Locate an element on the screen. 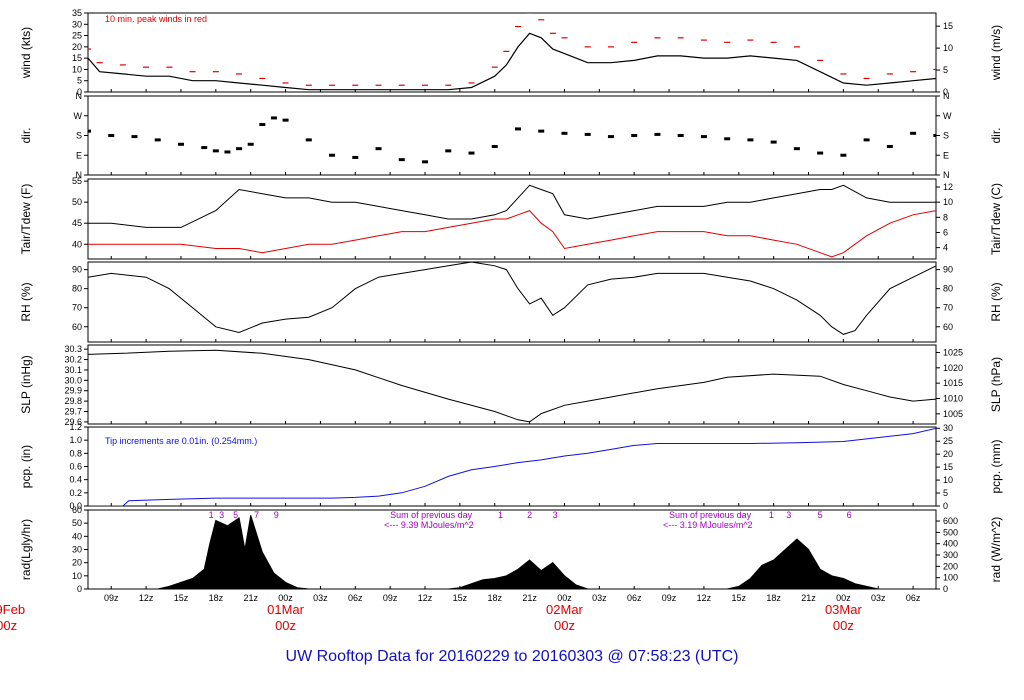 The image size is (1024, 700). ytick-label-right: 80 is located at coordinates (948, 289).